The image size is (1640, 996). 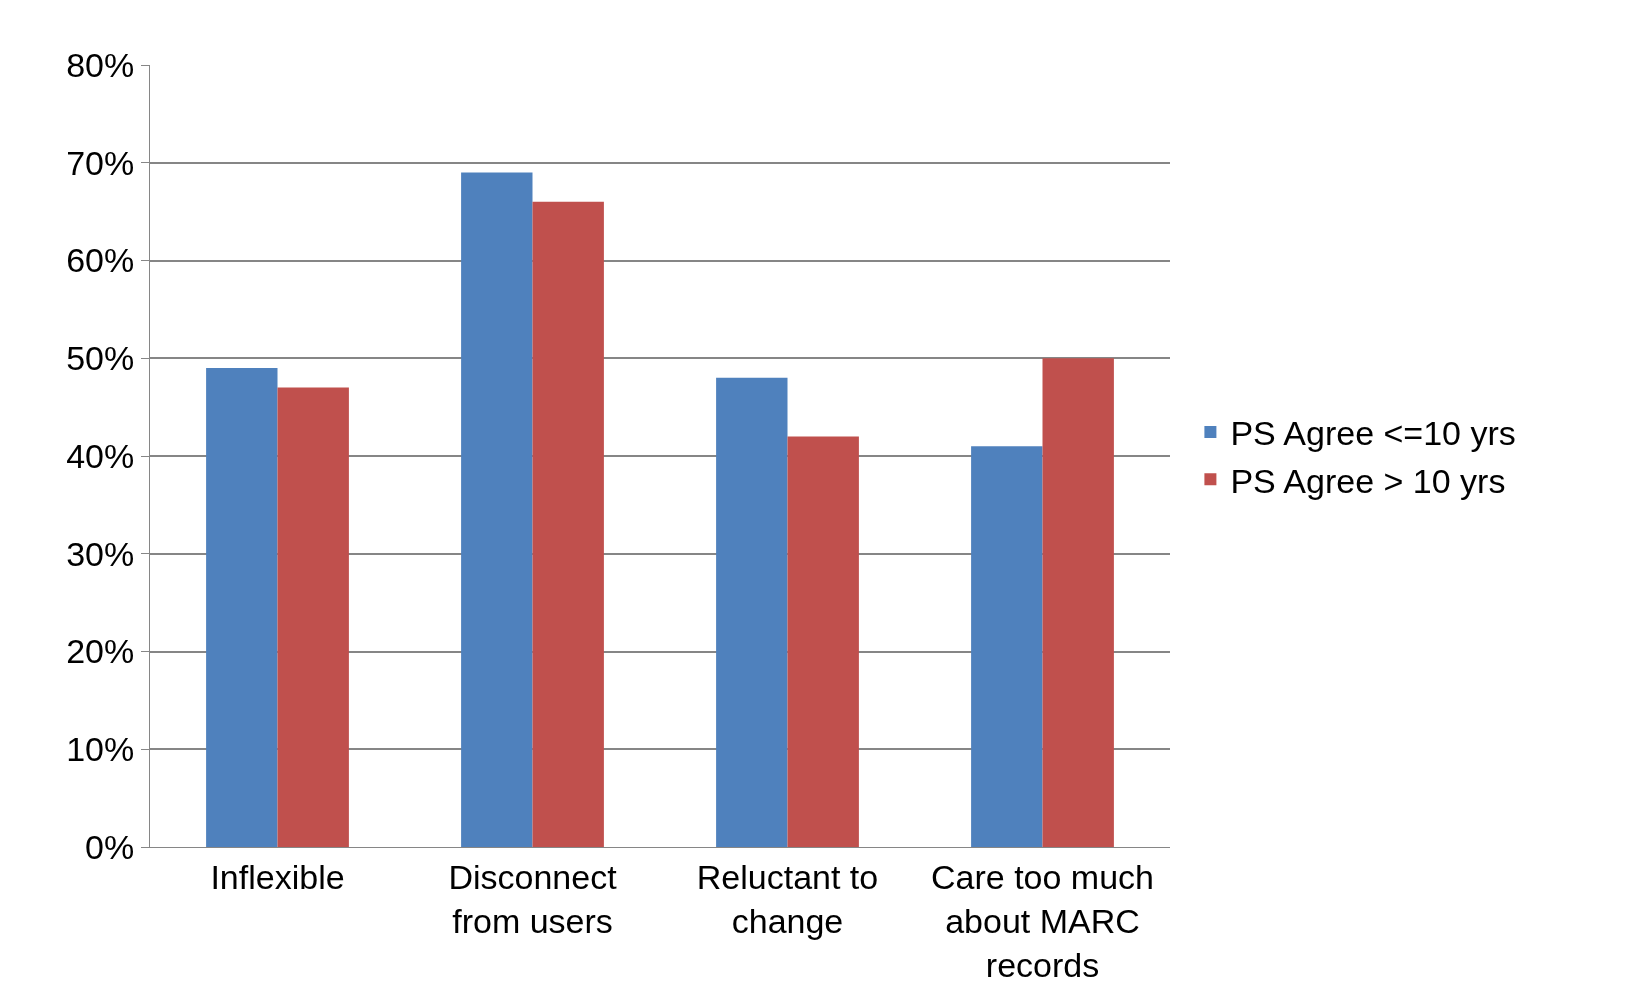 What do you see at coordinates (277, 876) in the screenshot?
I see `x-tick-label: Inflexible` at bounding box center [277, 876].